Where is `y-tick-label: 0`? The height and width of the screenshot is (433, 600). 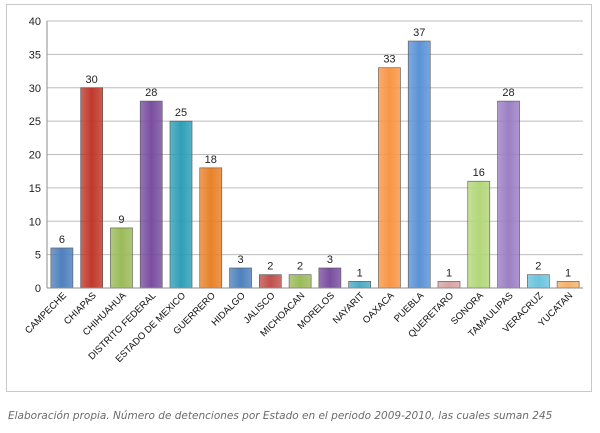 y-tick-label: 0 is located at coordinates (38, 289).